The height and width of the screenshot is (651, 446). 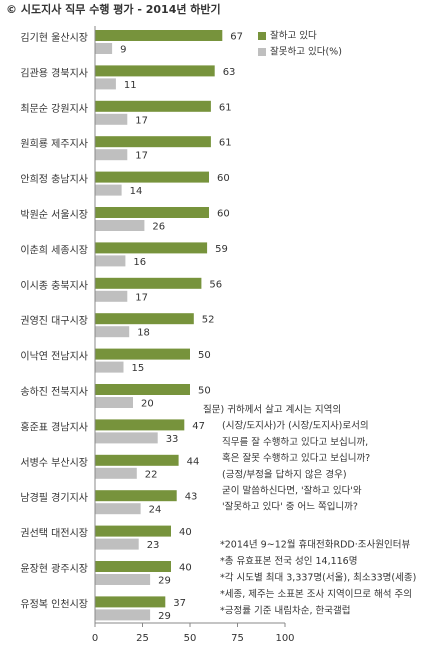 I want to click on value-label: 67, so click(x=236, y=37).